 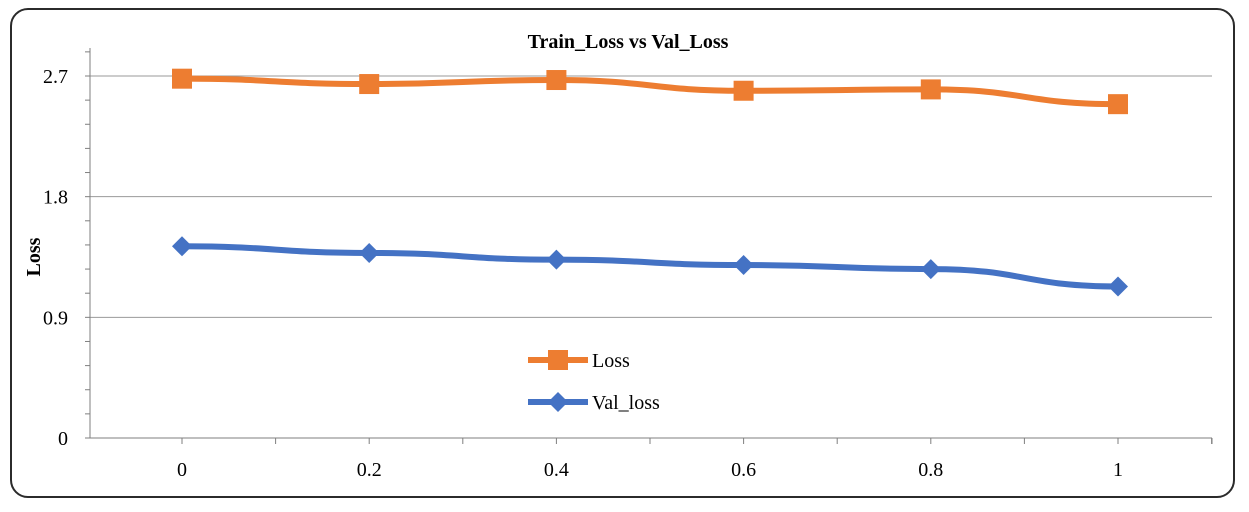 I want to click on series-val-loss, so click(x=650, y=266).